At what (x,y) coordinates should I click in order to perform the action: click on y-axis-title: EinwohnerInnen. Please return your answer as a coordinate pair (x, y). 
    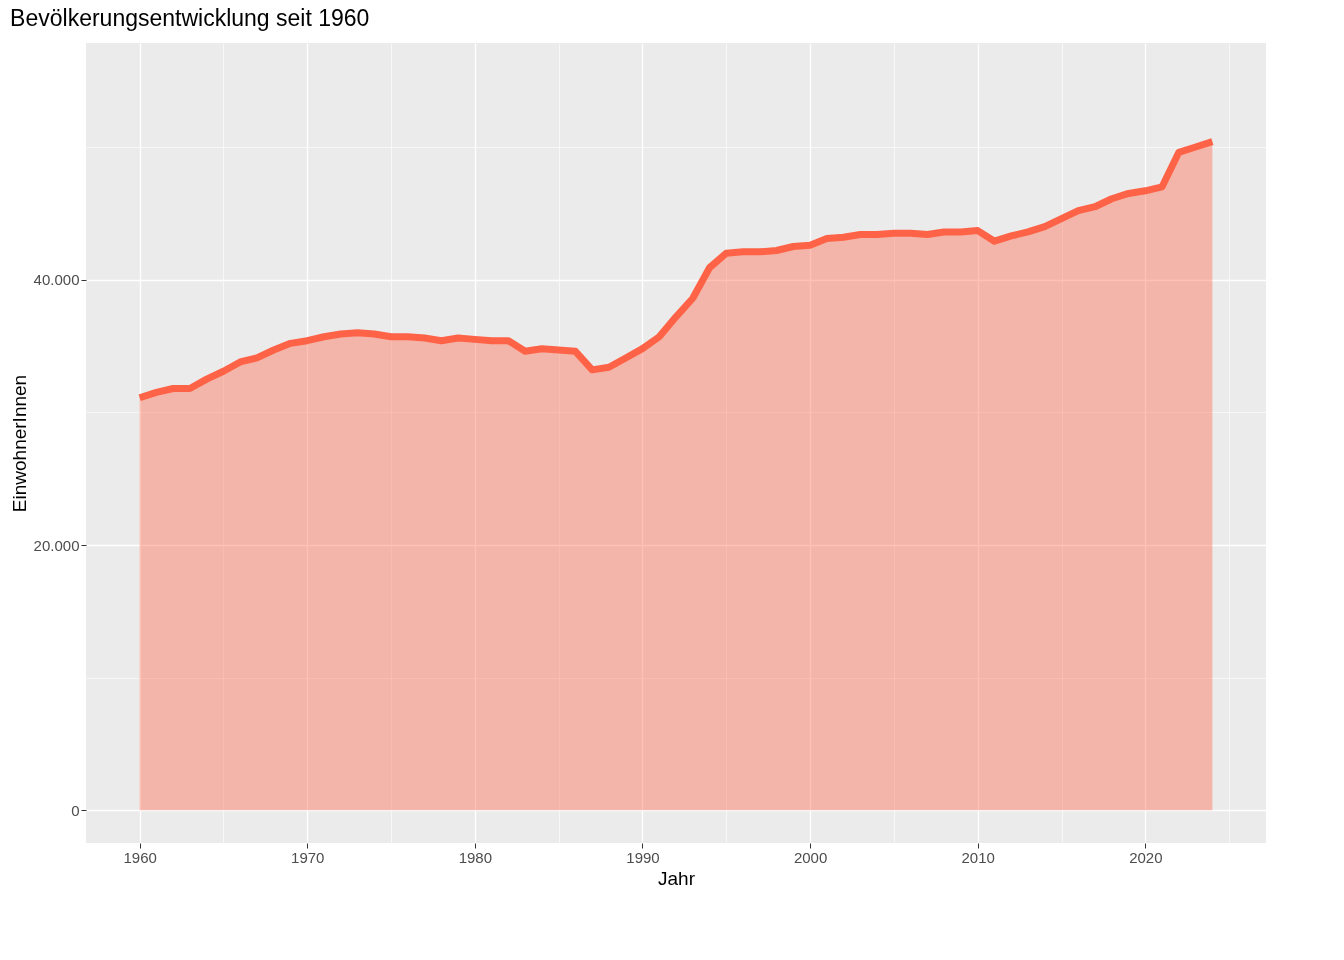
    Looking at the image, I should click on (19, 443).